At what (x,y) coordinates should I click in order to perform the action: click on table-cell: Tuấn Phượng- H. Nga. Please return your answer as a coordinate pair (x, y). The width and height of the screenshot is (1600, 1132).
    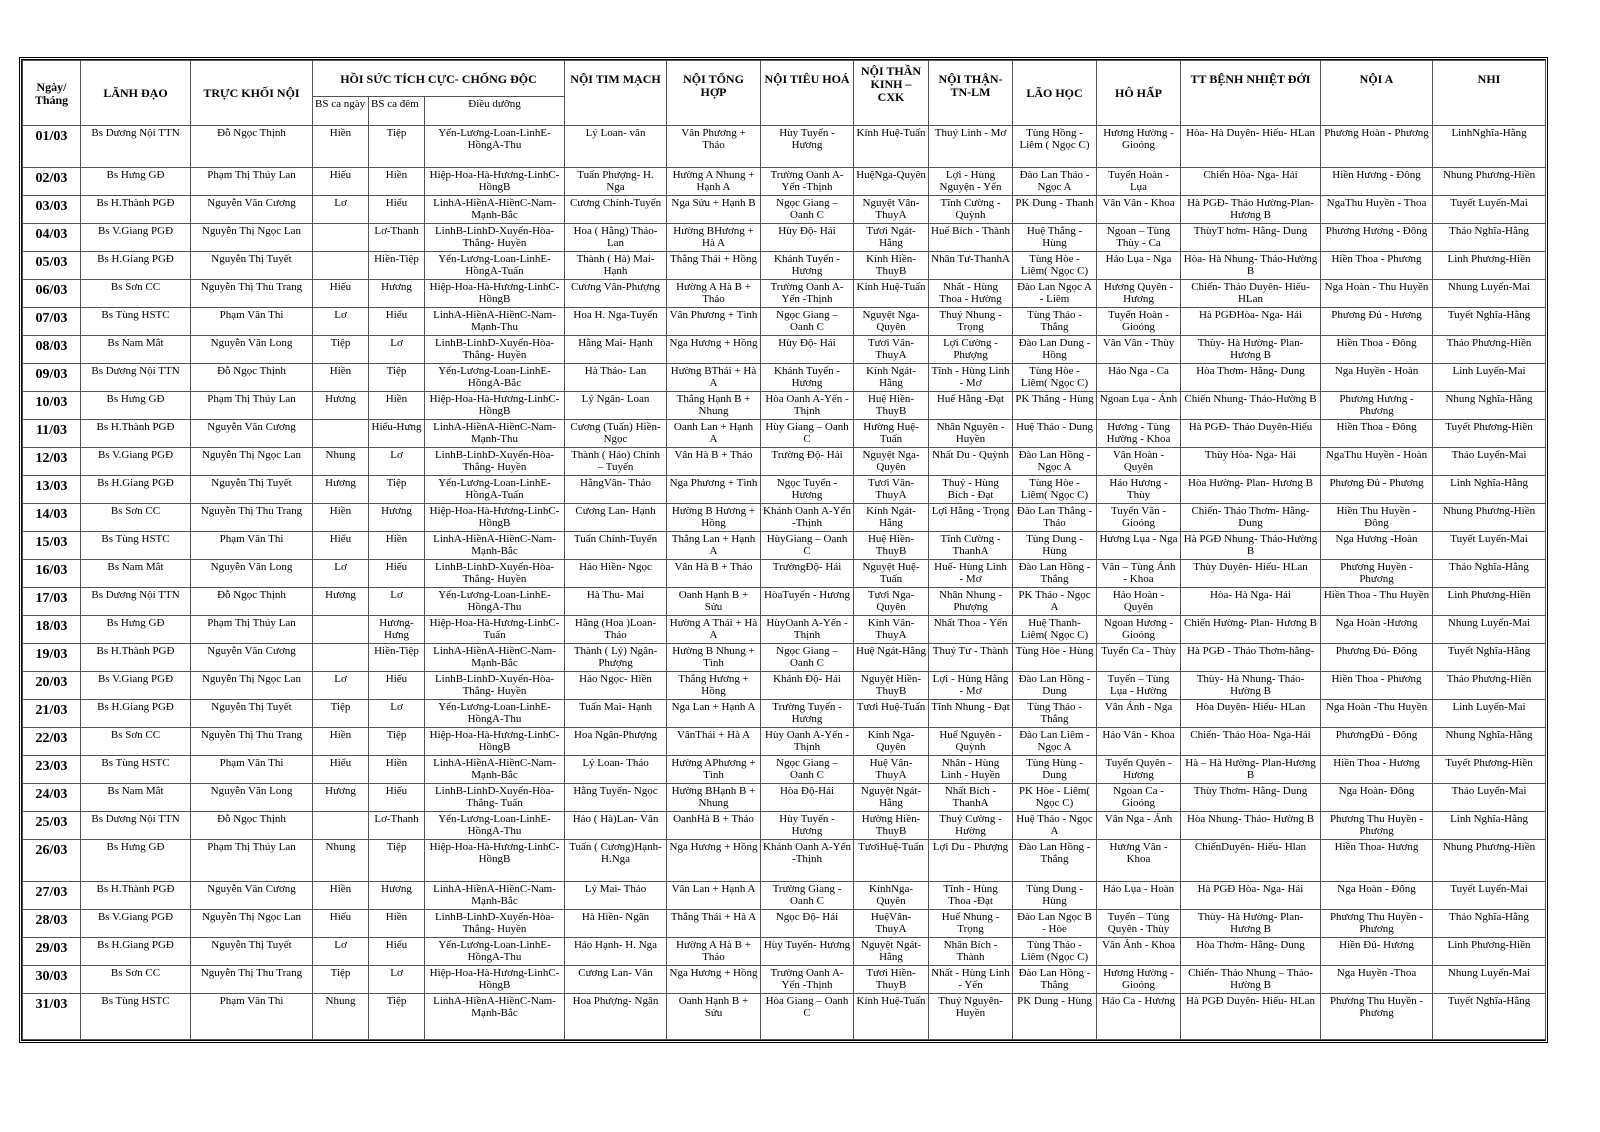
    Looking at the image, I should click on (616, 181).